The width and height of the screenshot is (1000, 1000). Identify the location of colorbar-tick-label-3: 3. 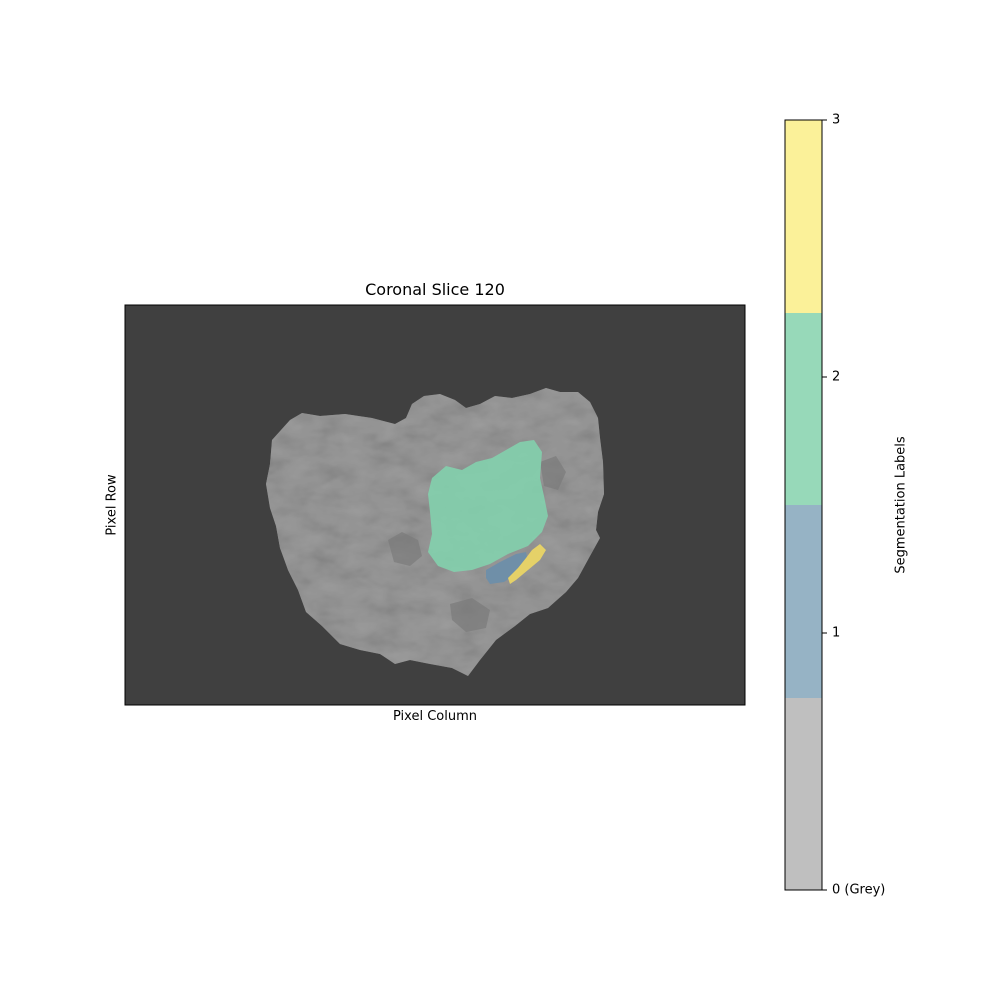
(836, 120).